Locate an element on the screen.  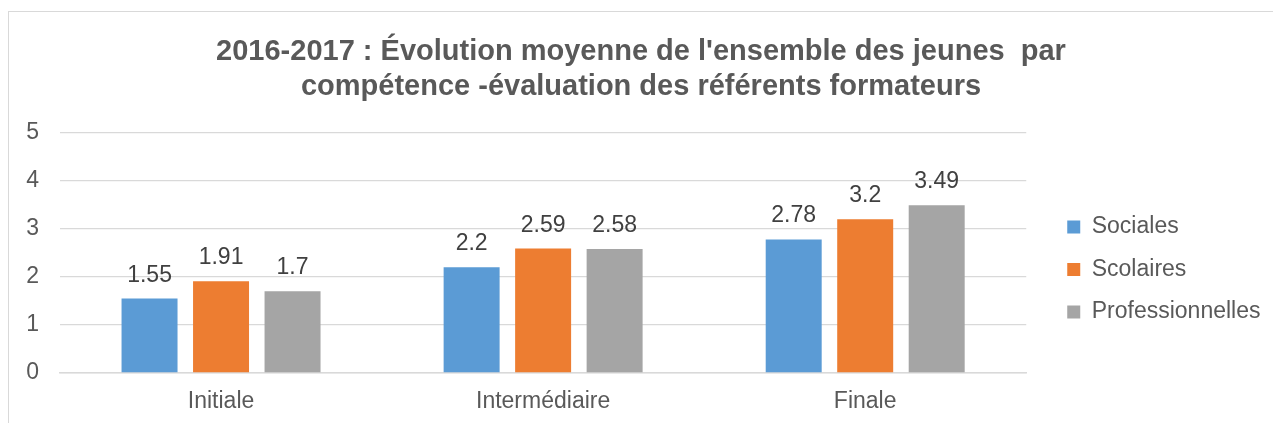
data-label: 1.7 is located at coordinates (292, 266).